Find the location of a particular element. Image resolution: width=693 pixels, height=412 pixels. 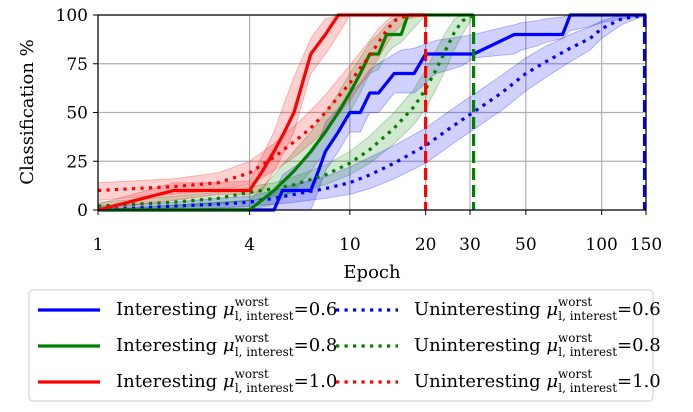

y-tick-label-4: 100 is located at coordinates (72, 16).